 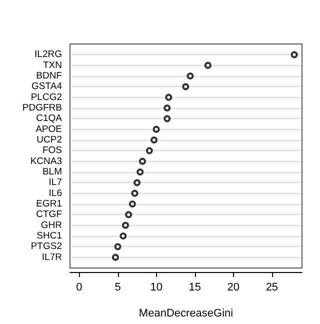 What do you see at coordinates (194, 288) in the screenshot?
I see `x-tick-label: 15` at bounding box center [194, 288].